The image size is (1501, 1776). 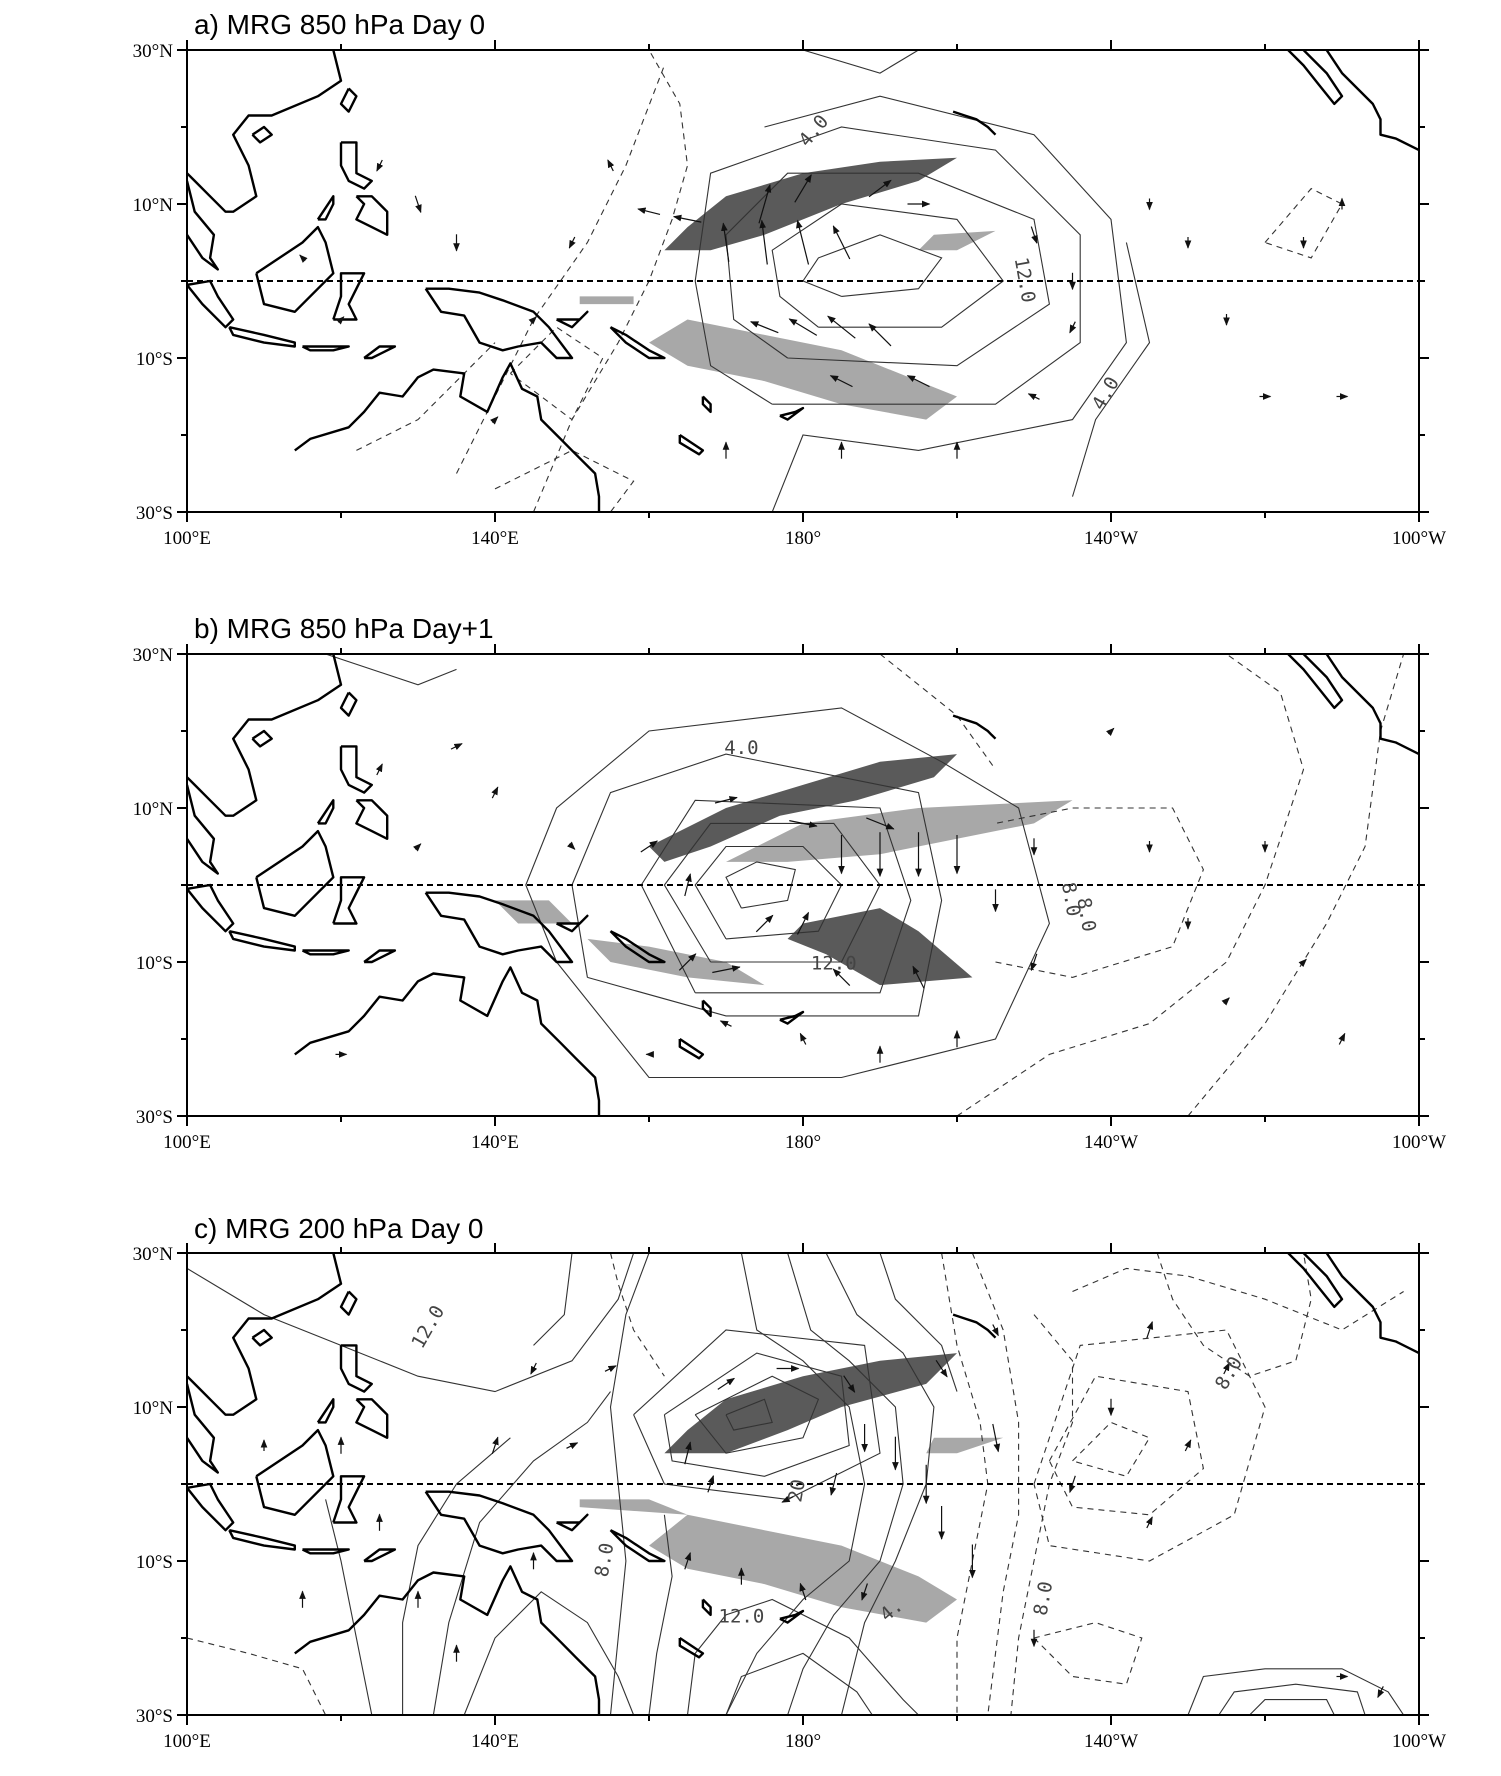 What do you see at coordinates (211, 908) in the screenshot?
I see `coastline-sumatra` at bounding box center [211, 908].